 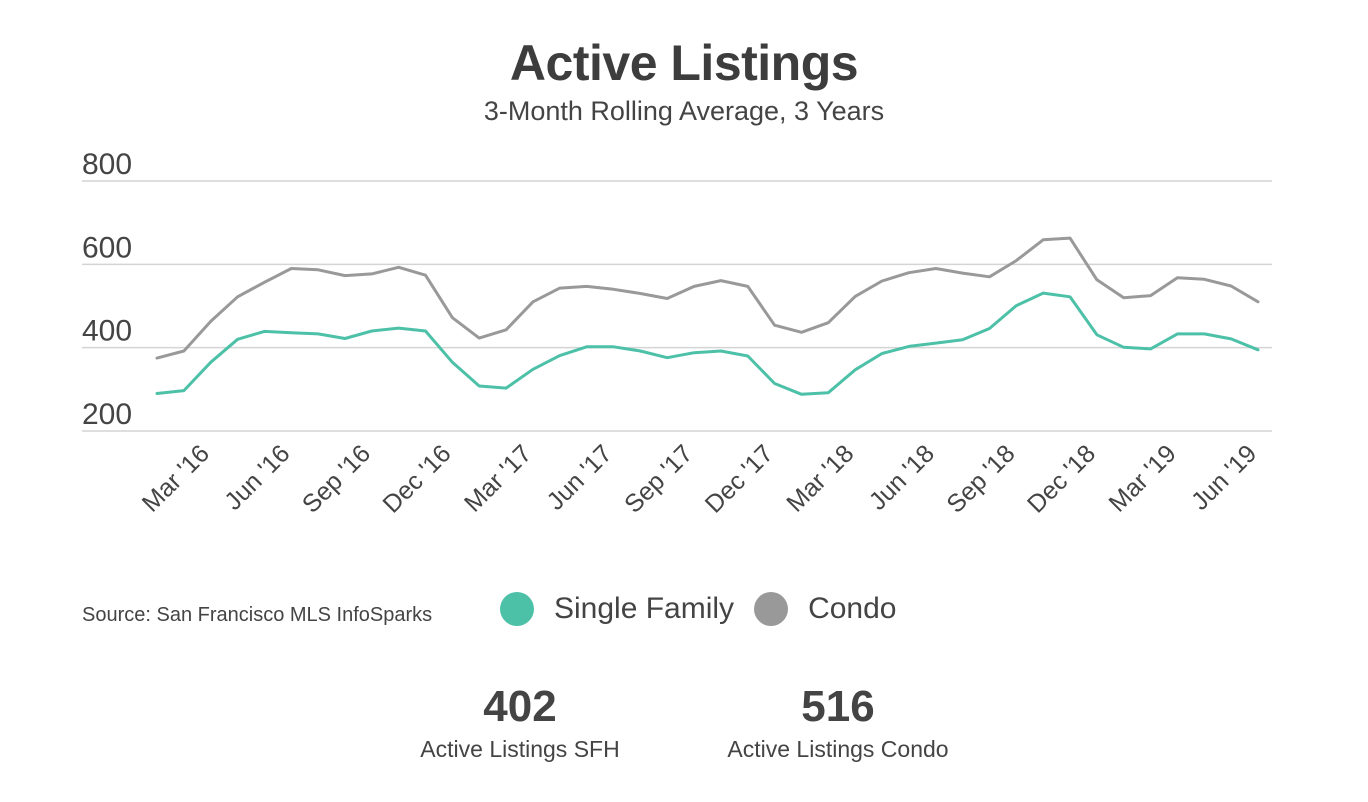 What do you see at coordinates (176, 478) in the screenshot?
I see `x-tick-label: Mar '16` at bounding box center [176, 478].